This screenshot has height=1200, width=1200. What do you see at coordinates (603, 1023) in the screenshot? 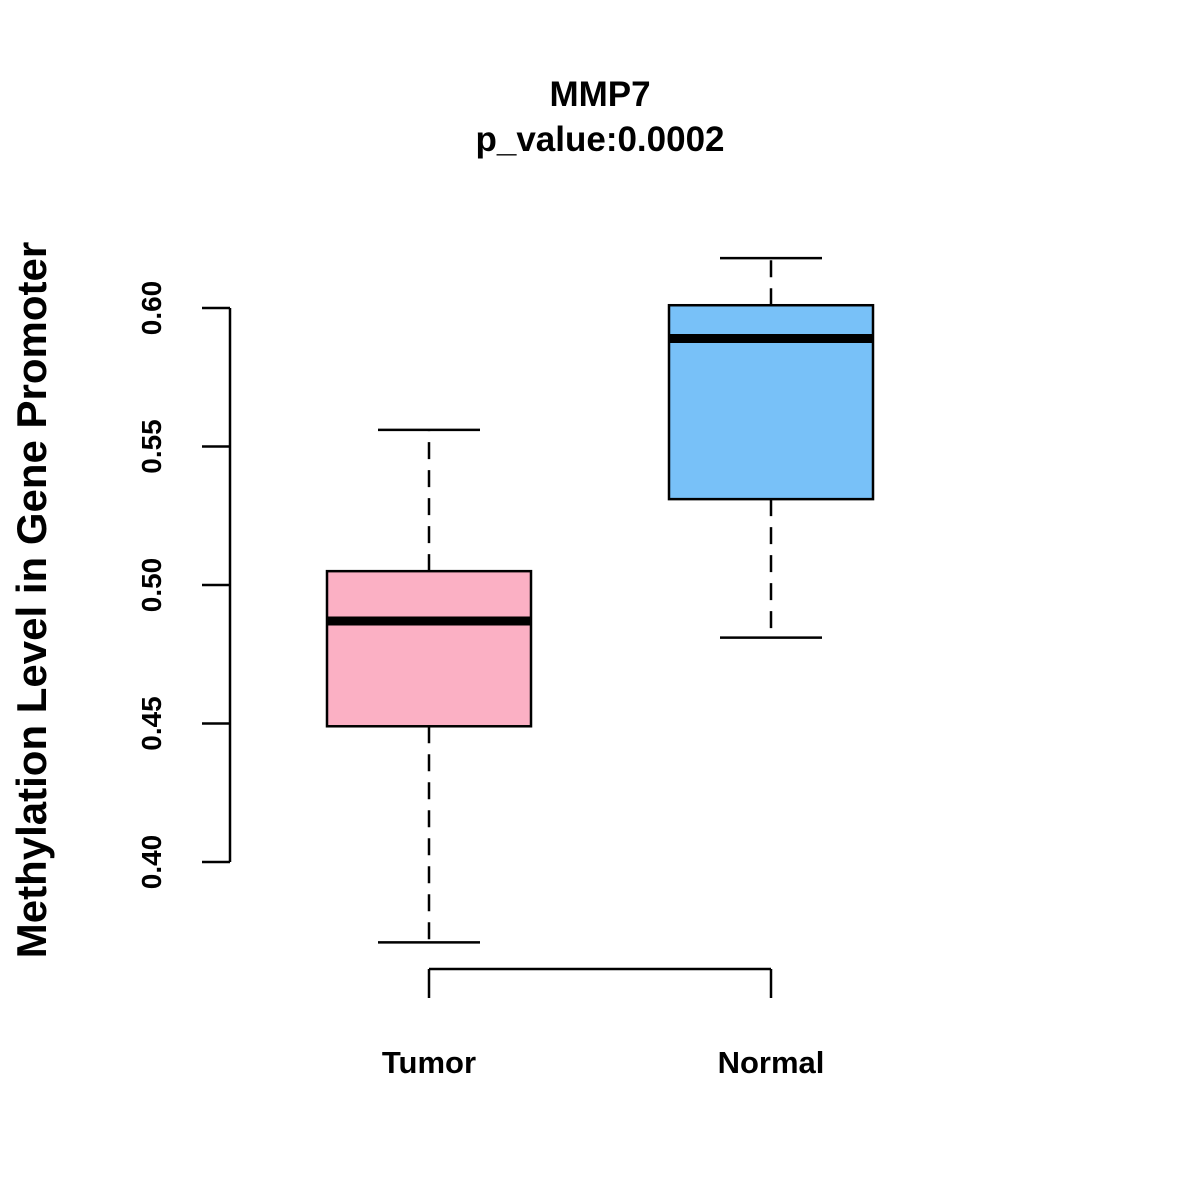
I see `x-axis: Tumor Normal` at bounding box center [603, 1023].